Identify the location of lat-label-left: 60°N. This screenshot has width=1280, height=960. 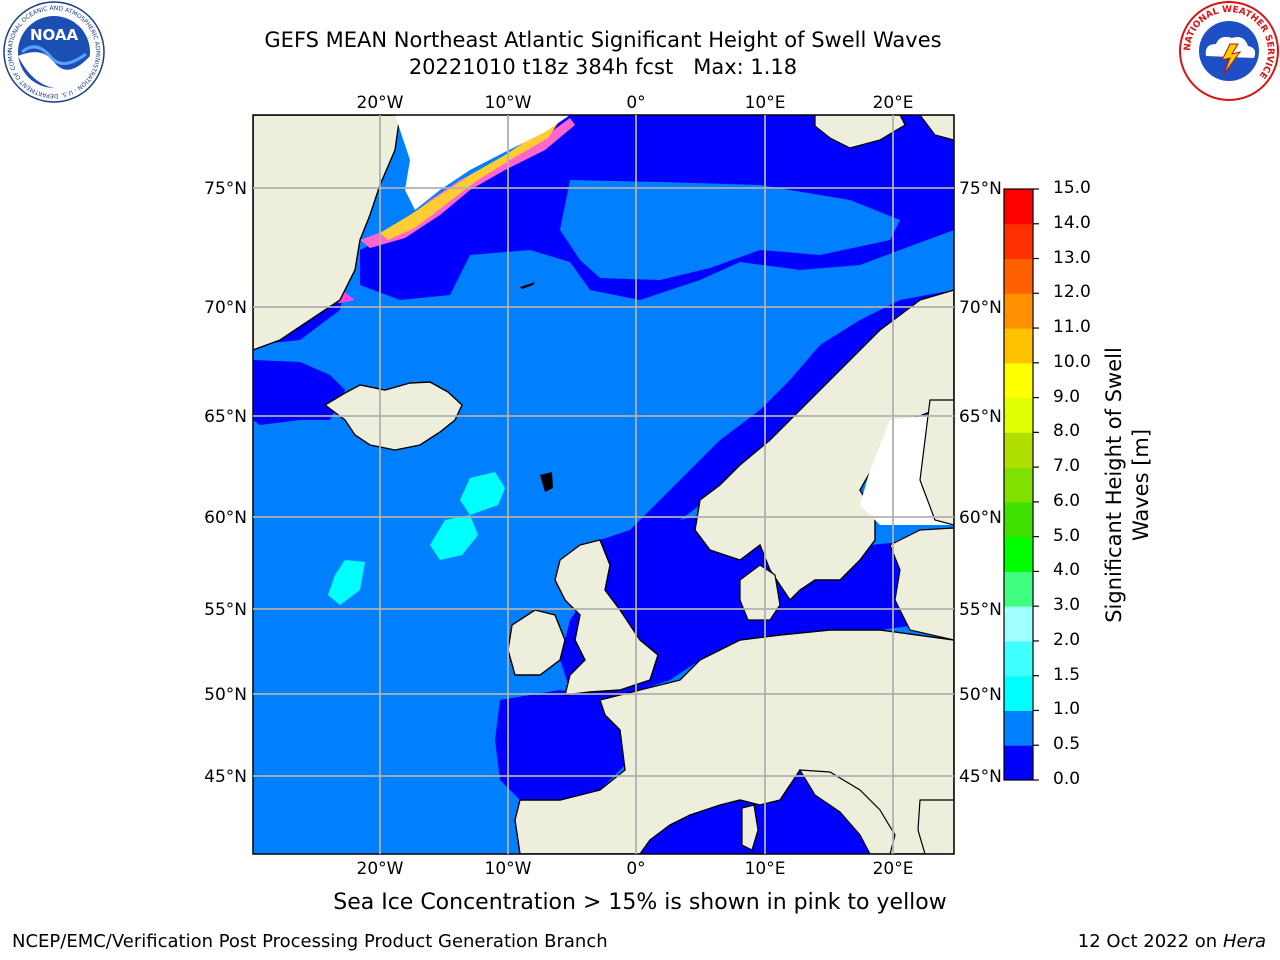
(225, 518).